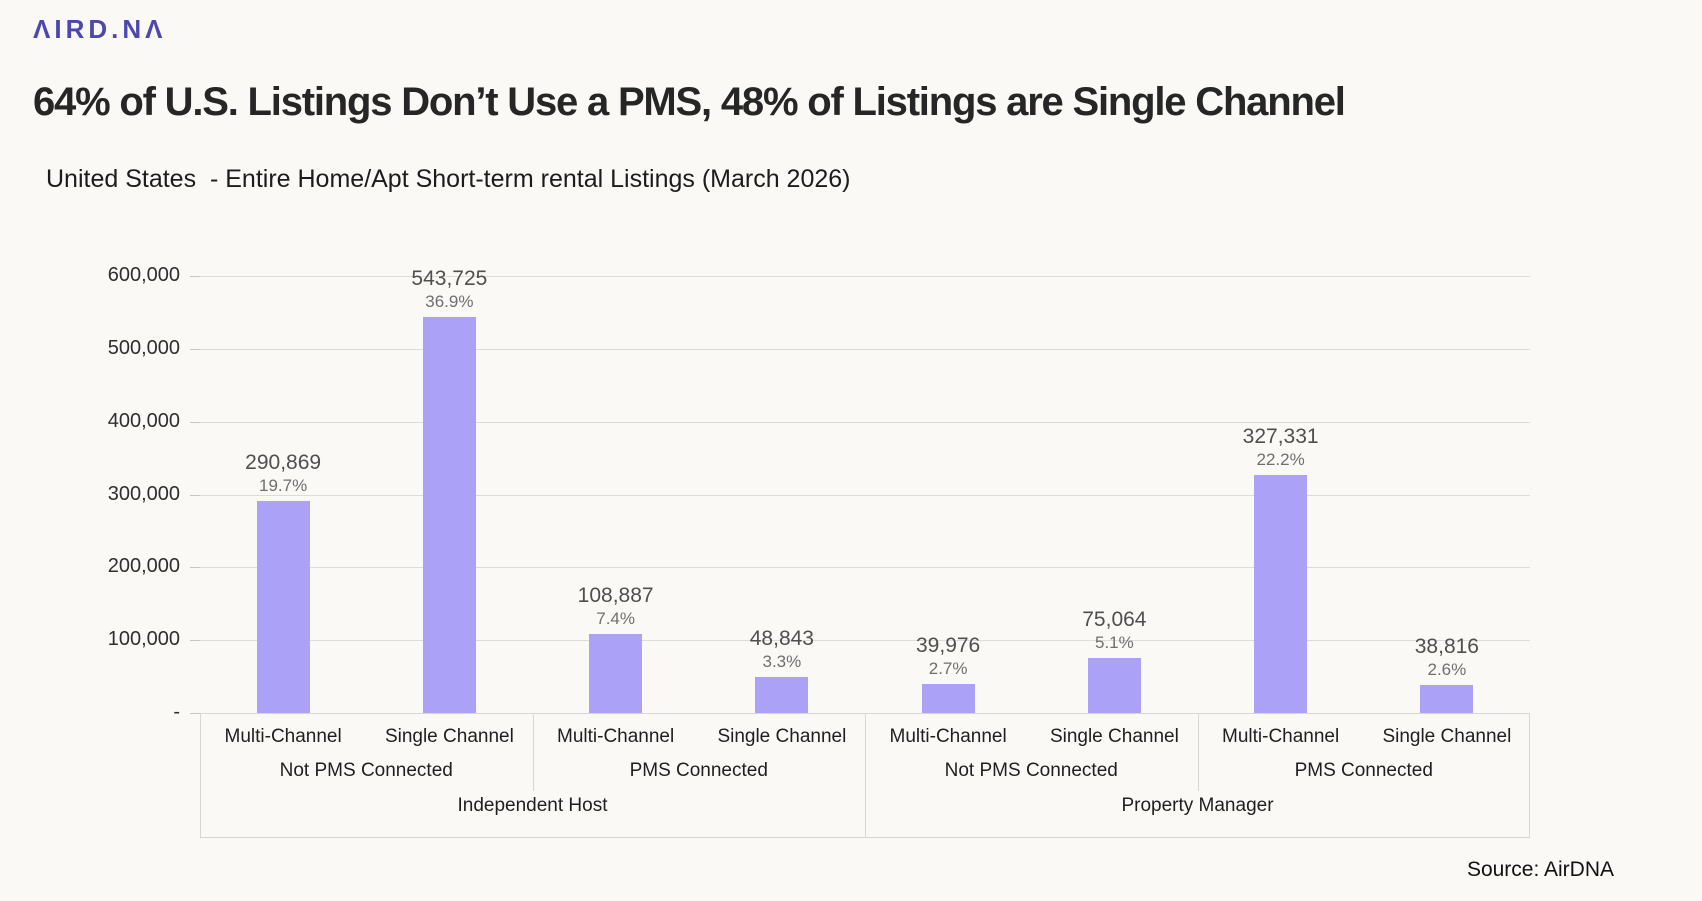  I want to click on bar-pct-label: 7.4%, so click(615, 618).